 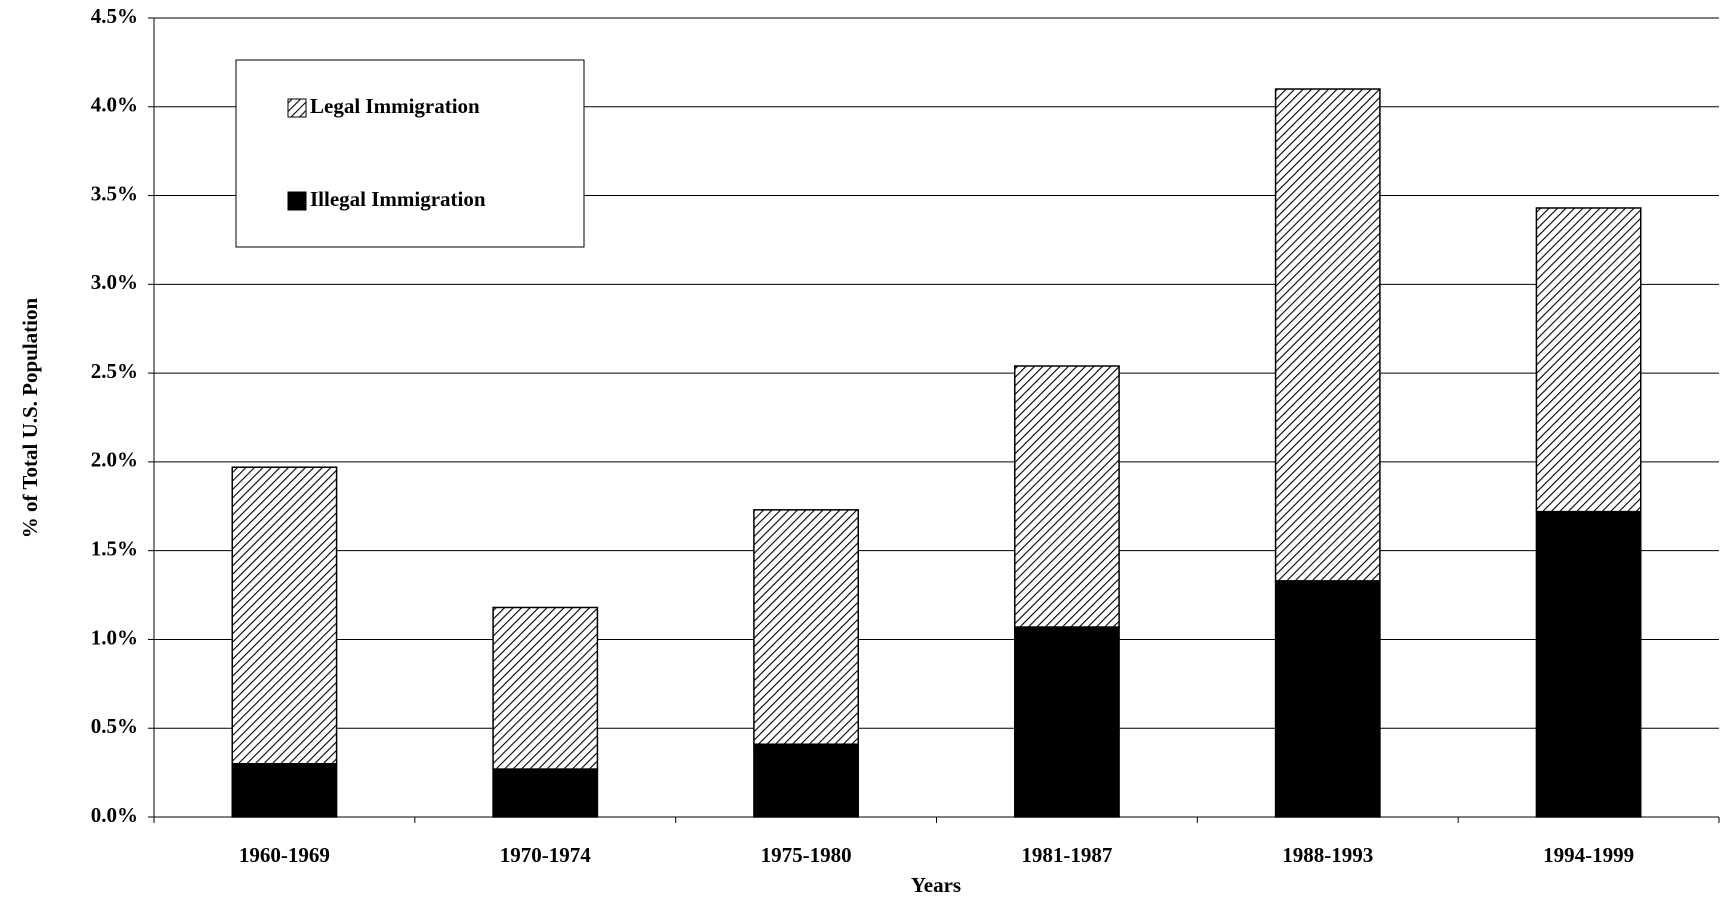 I want to click on x-axis-label: Years, so click(x=936, y=885).